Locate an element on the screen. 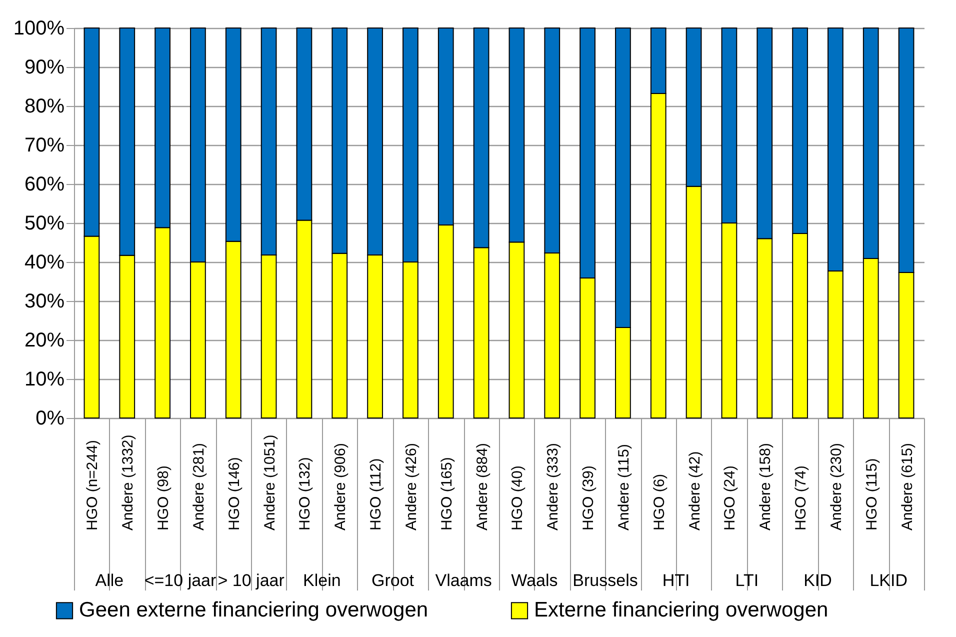 Image resolution: width=956 pixels, height=637 pixels. x-tick-label: HGO (6) is located at coordinates (659, 502).